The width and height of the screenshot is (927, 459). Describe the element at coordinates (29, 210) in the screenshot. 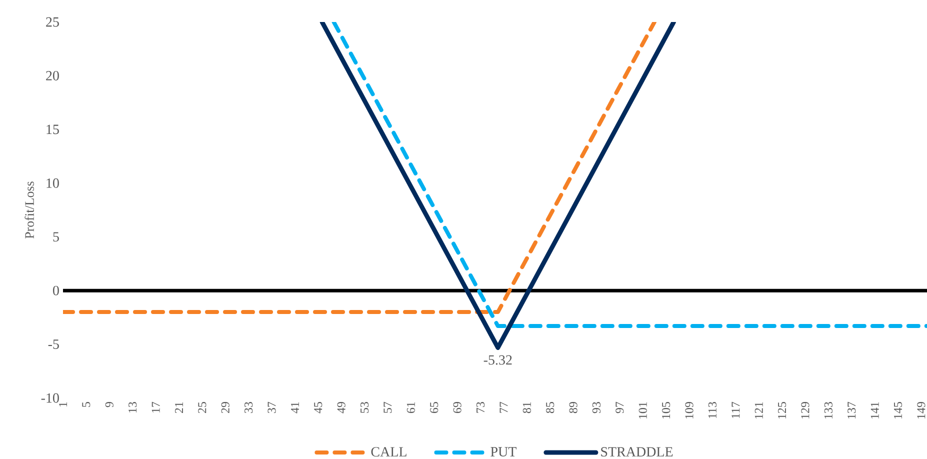

I see `y-axis-title: Profit/Loss` at that location.